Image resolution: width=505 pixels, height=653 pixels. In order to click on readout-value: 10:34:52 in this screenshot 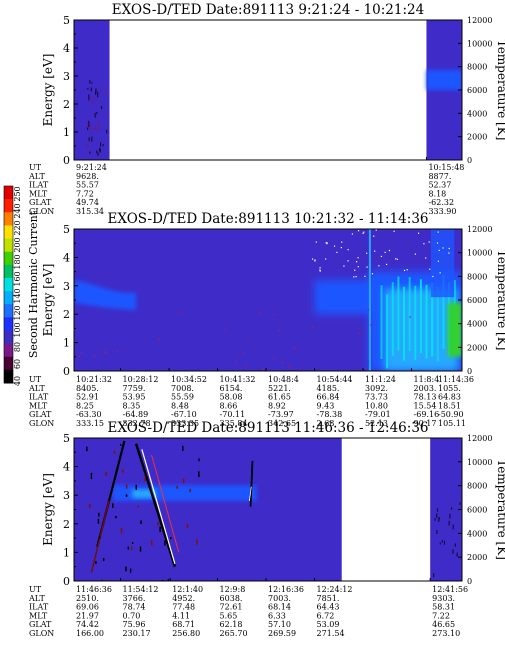, I will do `click(189, 379)`.